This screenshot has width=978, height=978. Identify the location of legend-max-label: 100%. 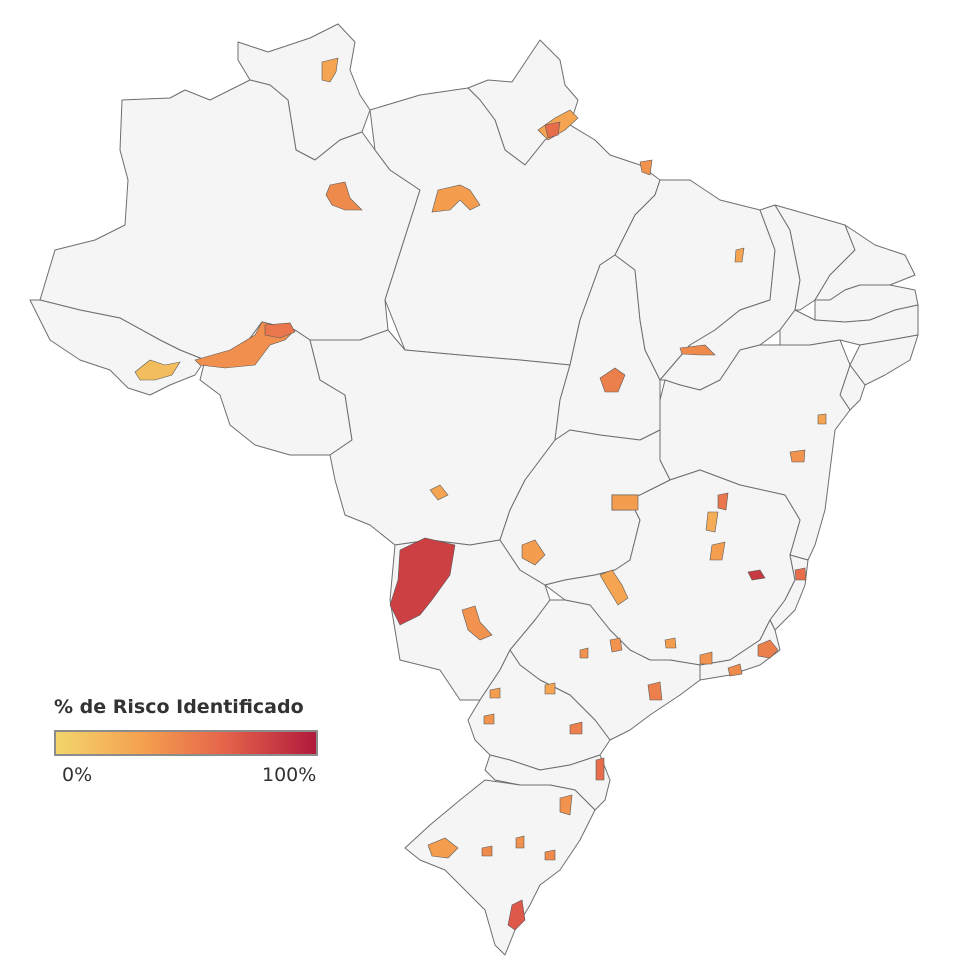
(289, 775).